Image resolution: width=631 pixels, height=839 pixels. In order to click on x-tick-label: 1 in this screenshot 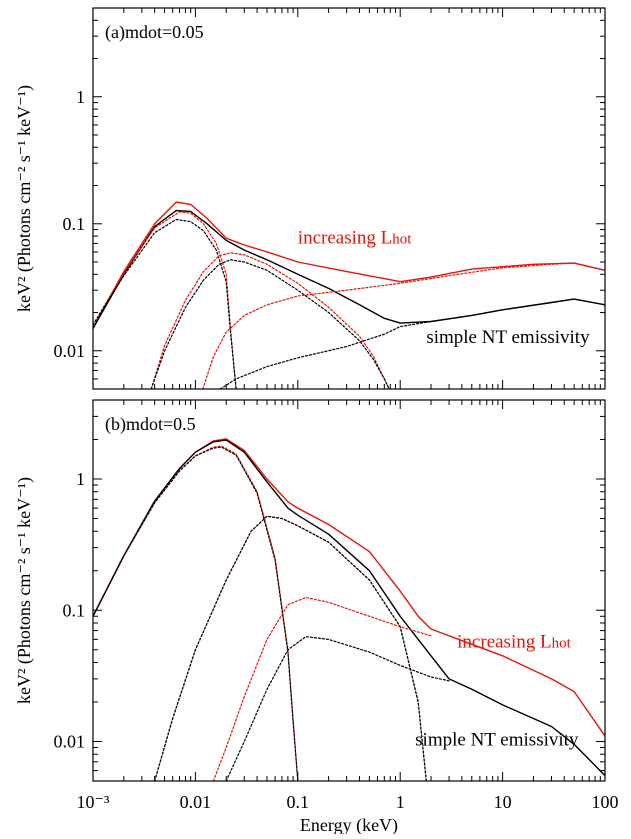, I will do `click(400, 802)`.